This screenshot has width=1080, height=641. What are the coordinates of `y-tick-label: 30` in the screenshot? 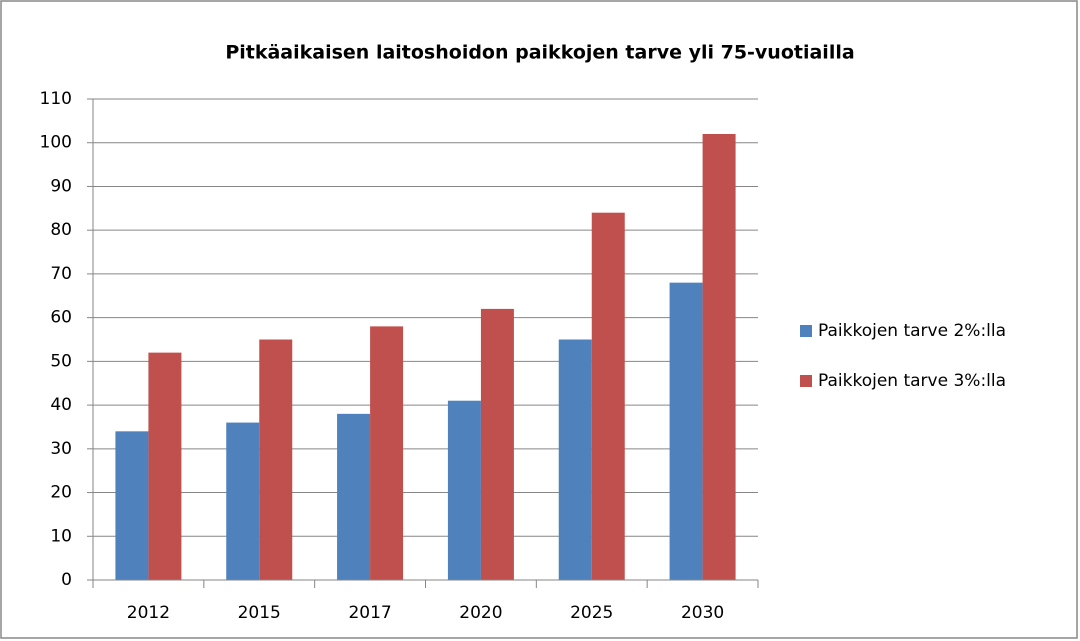 It's located at (61, 449).